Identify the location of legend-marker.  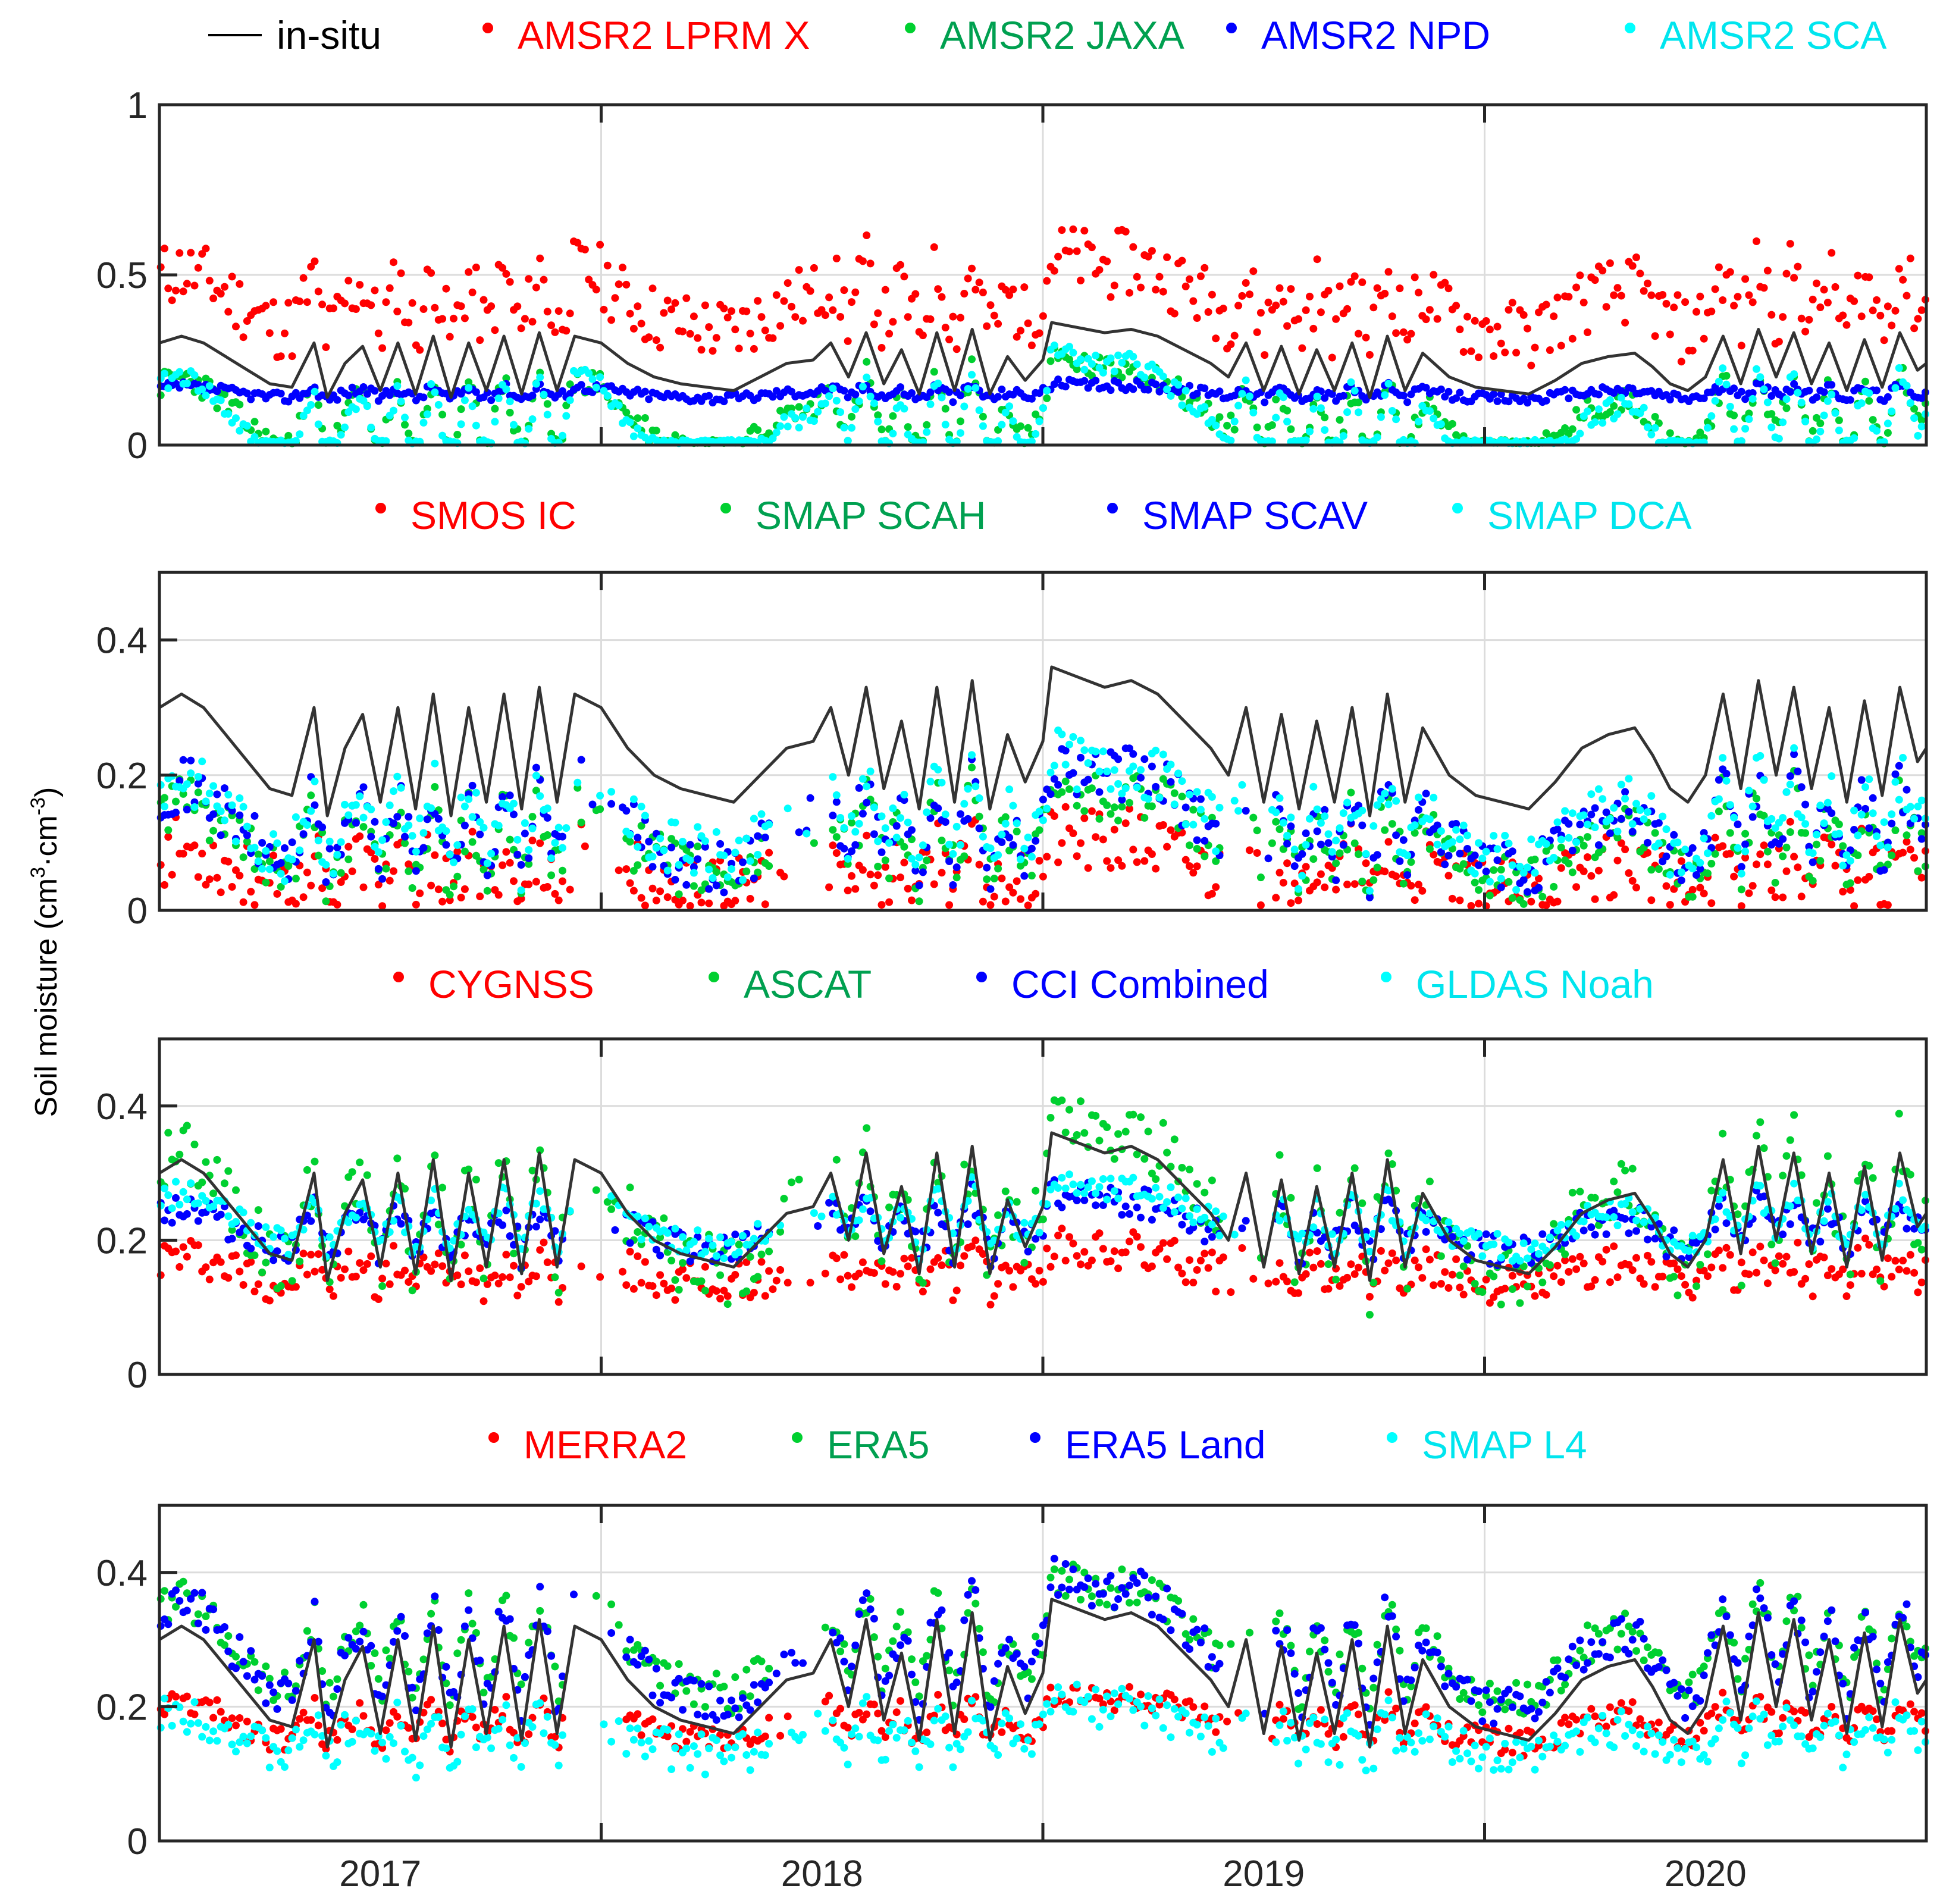
(1231, 28).